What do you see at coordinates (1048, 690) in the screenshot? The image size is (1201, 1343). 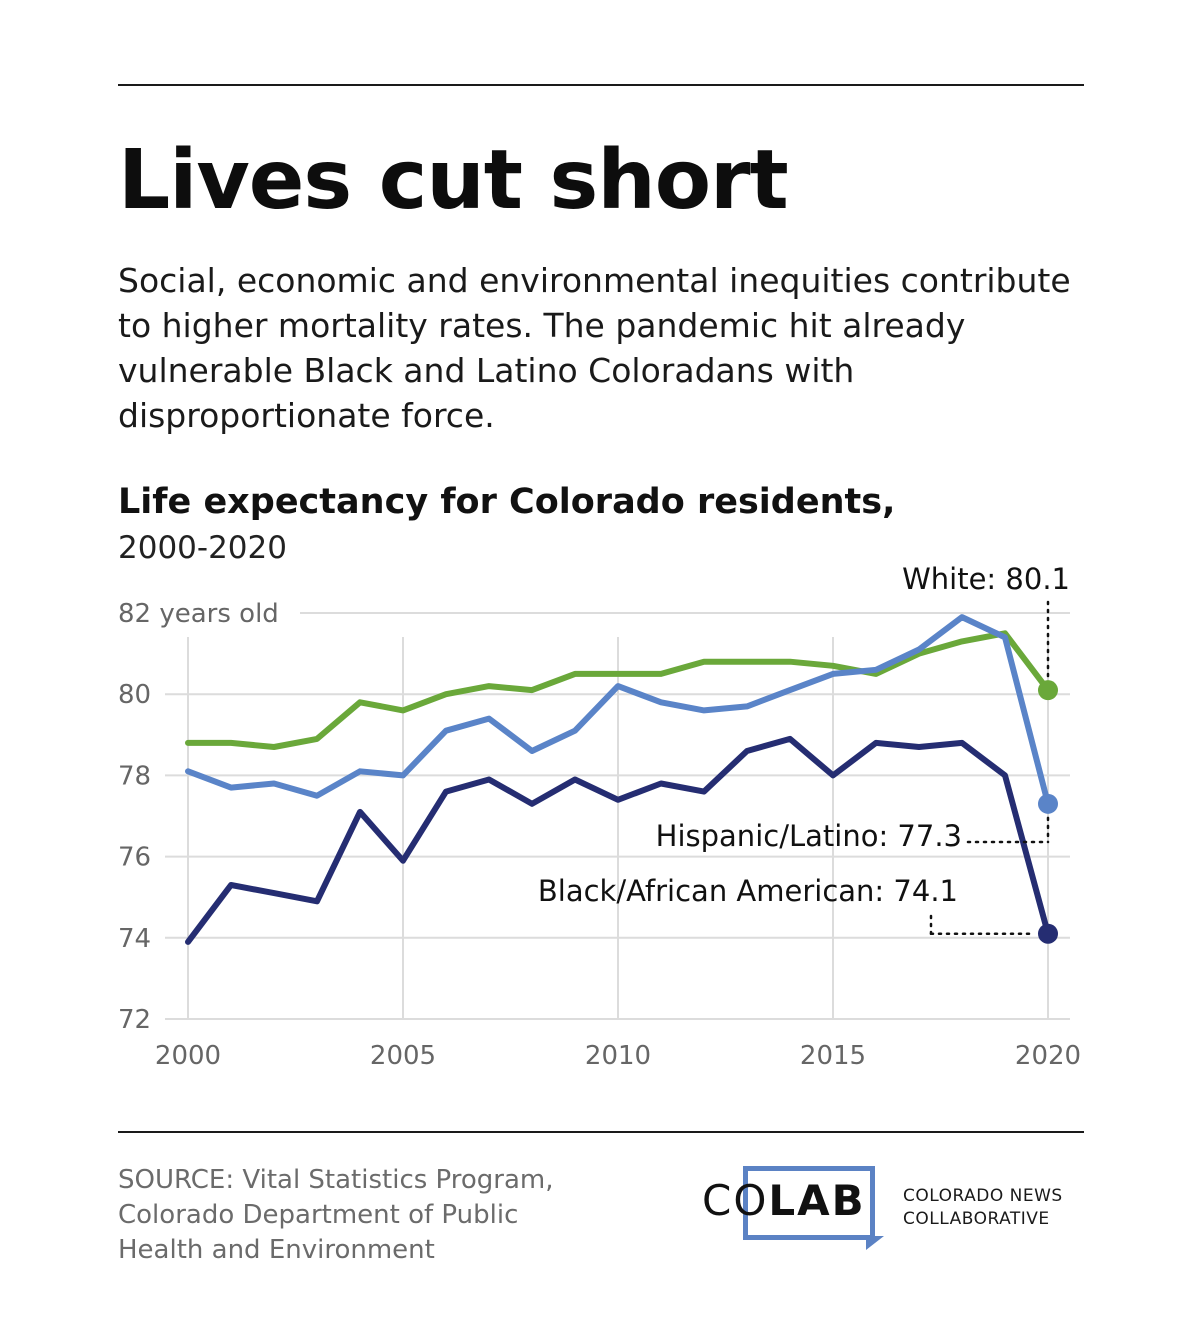 I see `end-marker-white` at bounding box center [1048, 690].